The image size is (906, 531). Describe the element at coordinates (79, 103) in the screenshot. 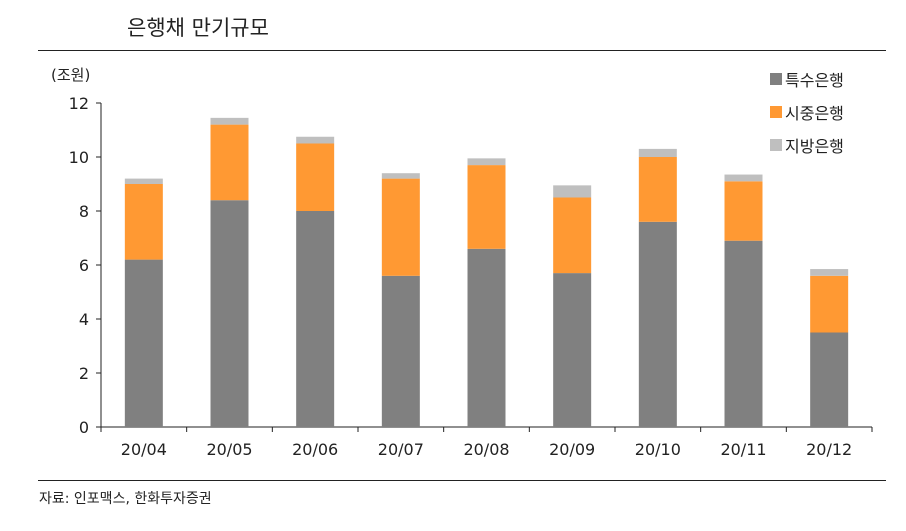

I see `y-tick-label: 12` at that location.